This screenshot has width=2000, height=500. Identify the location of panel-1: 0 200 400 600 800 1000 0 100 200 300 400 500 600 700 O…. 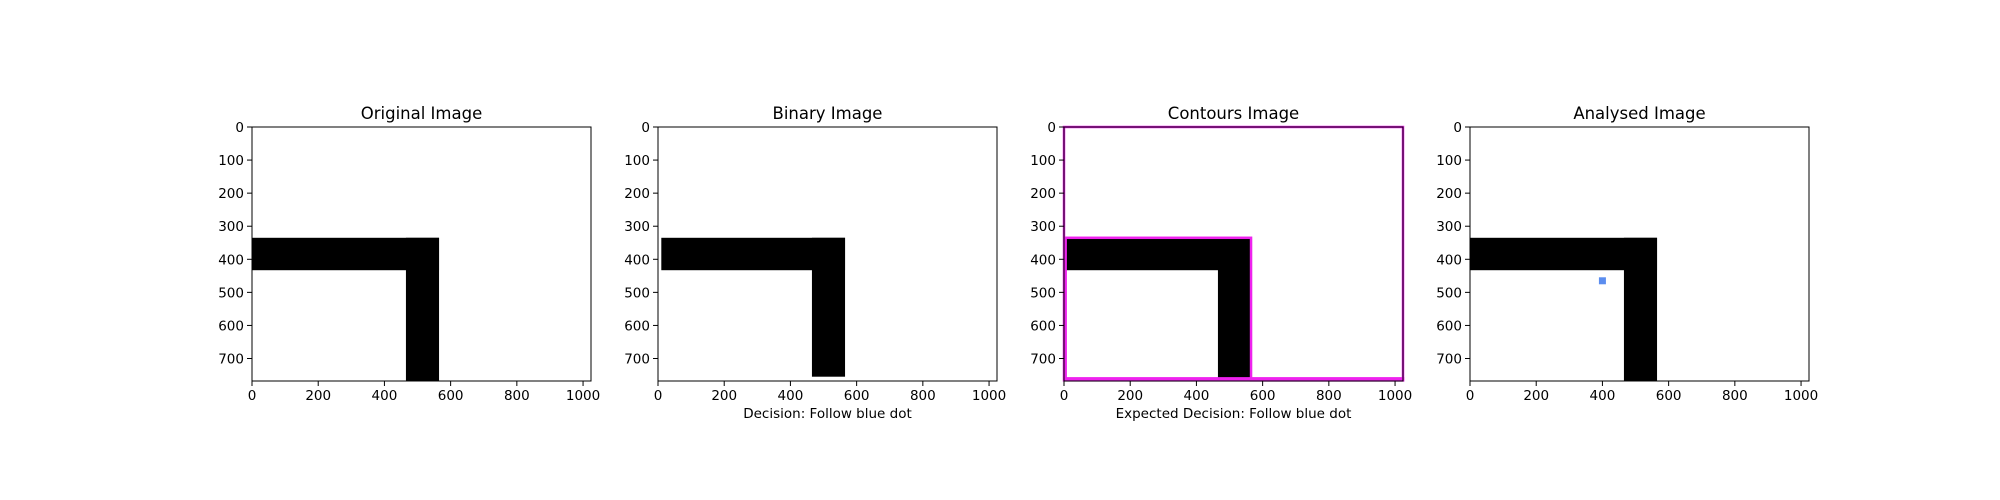
(409, 254).